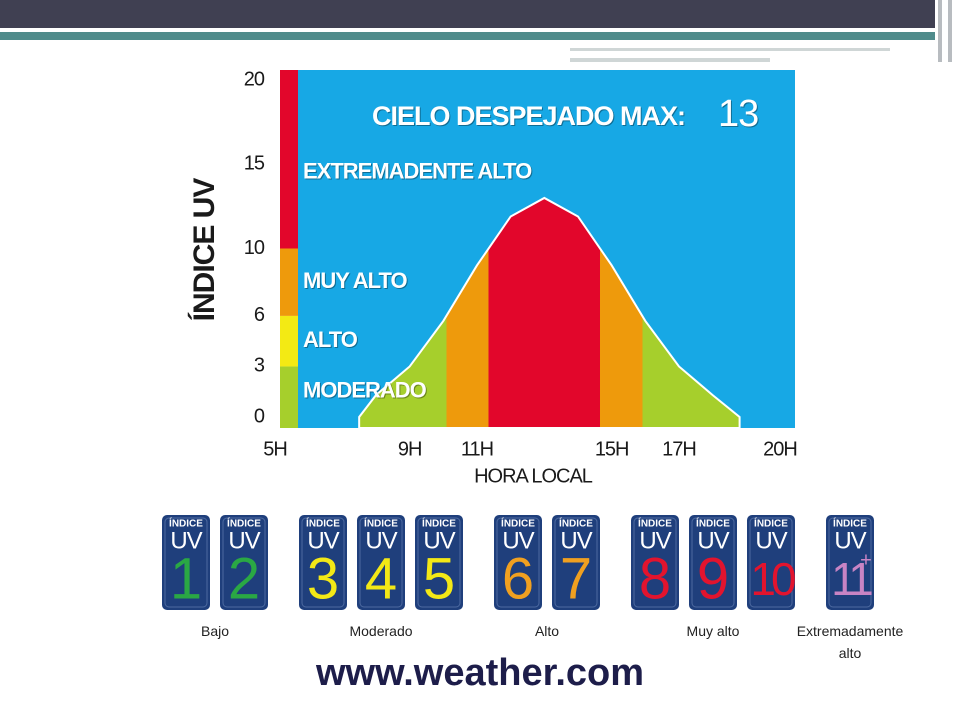 The width and height of the screenshot is (960, 720). Describe the element at coordinates (780, 449) in the screenshot. I see `x-tick-label: 20H` at that location.